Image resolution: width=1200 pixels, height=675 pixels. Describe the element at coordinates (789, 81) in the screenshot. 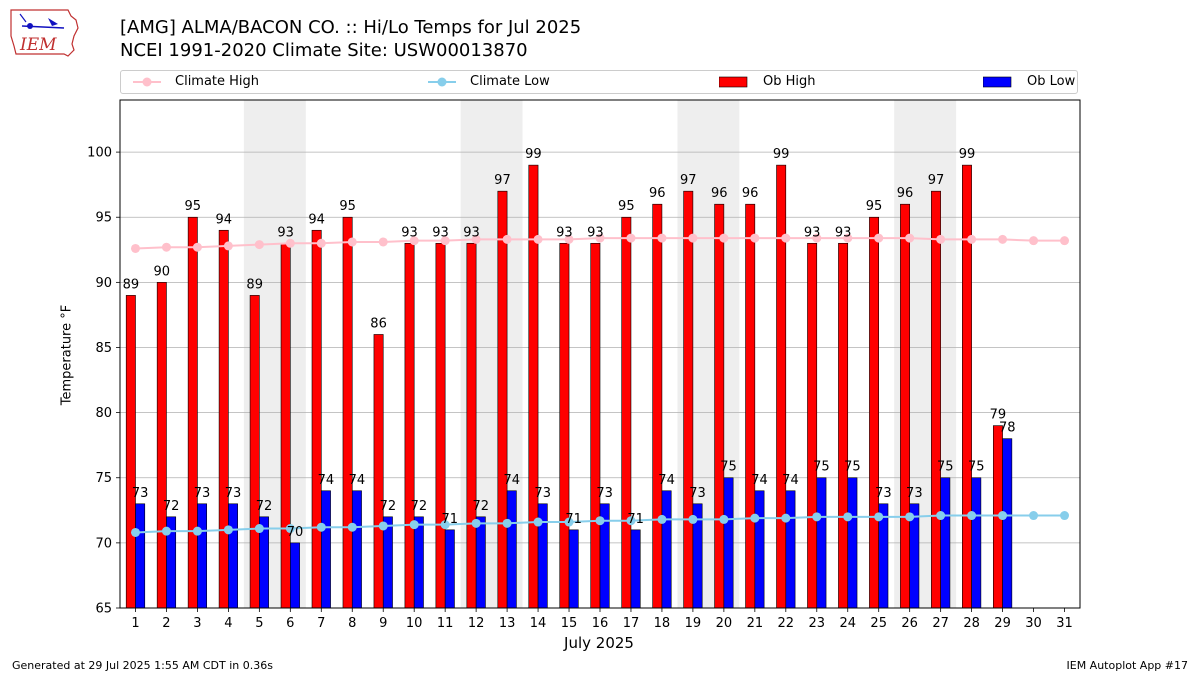

I see `legend-label: Ob High` at that location.